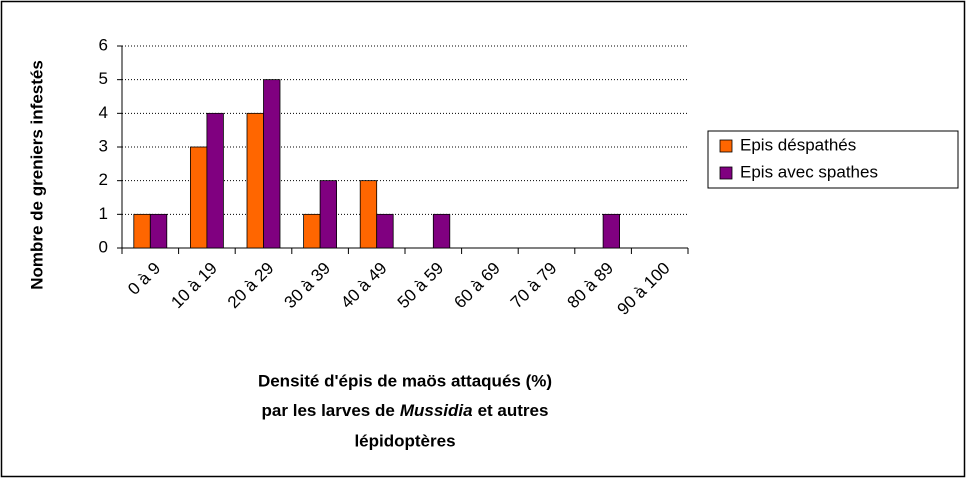  I want to click on legend-label: Epis déspathés, so click(798, 144).